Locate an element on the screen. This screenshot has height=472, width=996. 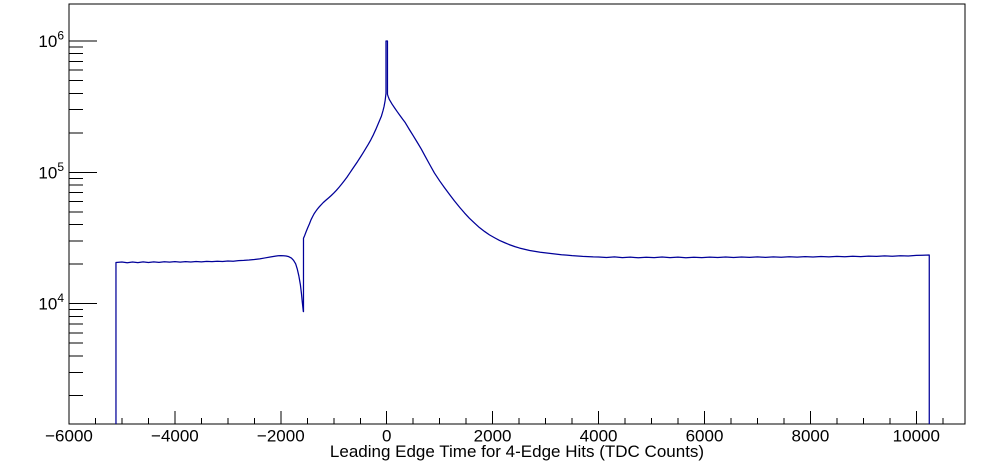
x-tick-label: 2000 is located at coordinates (493, 436).